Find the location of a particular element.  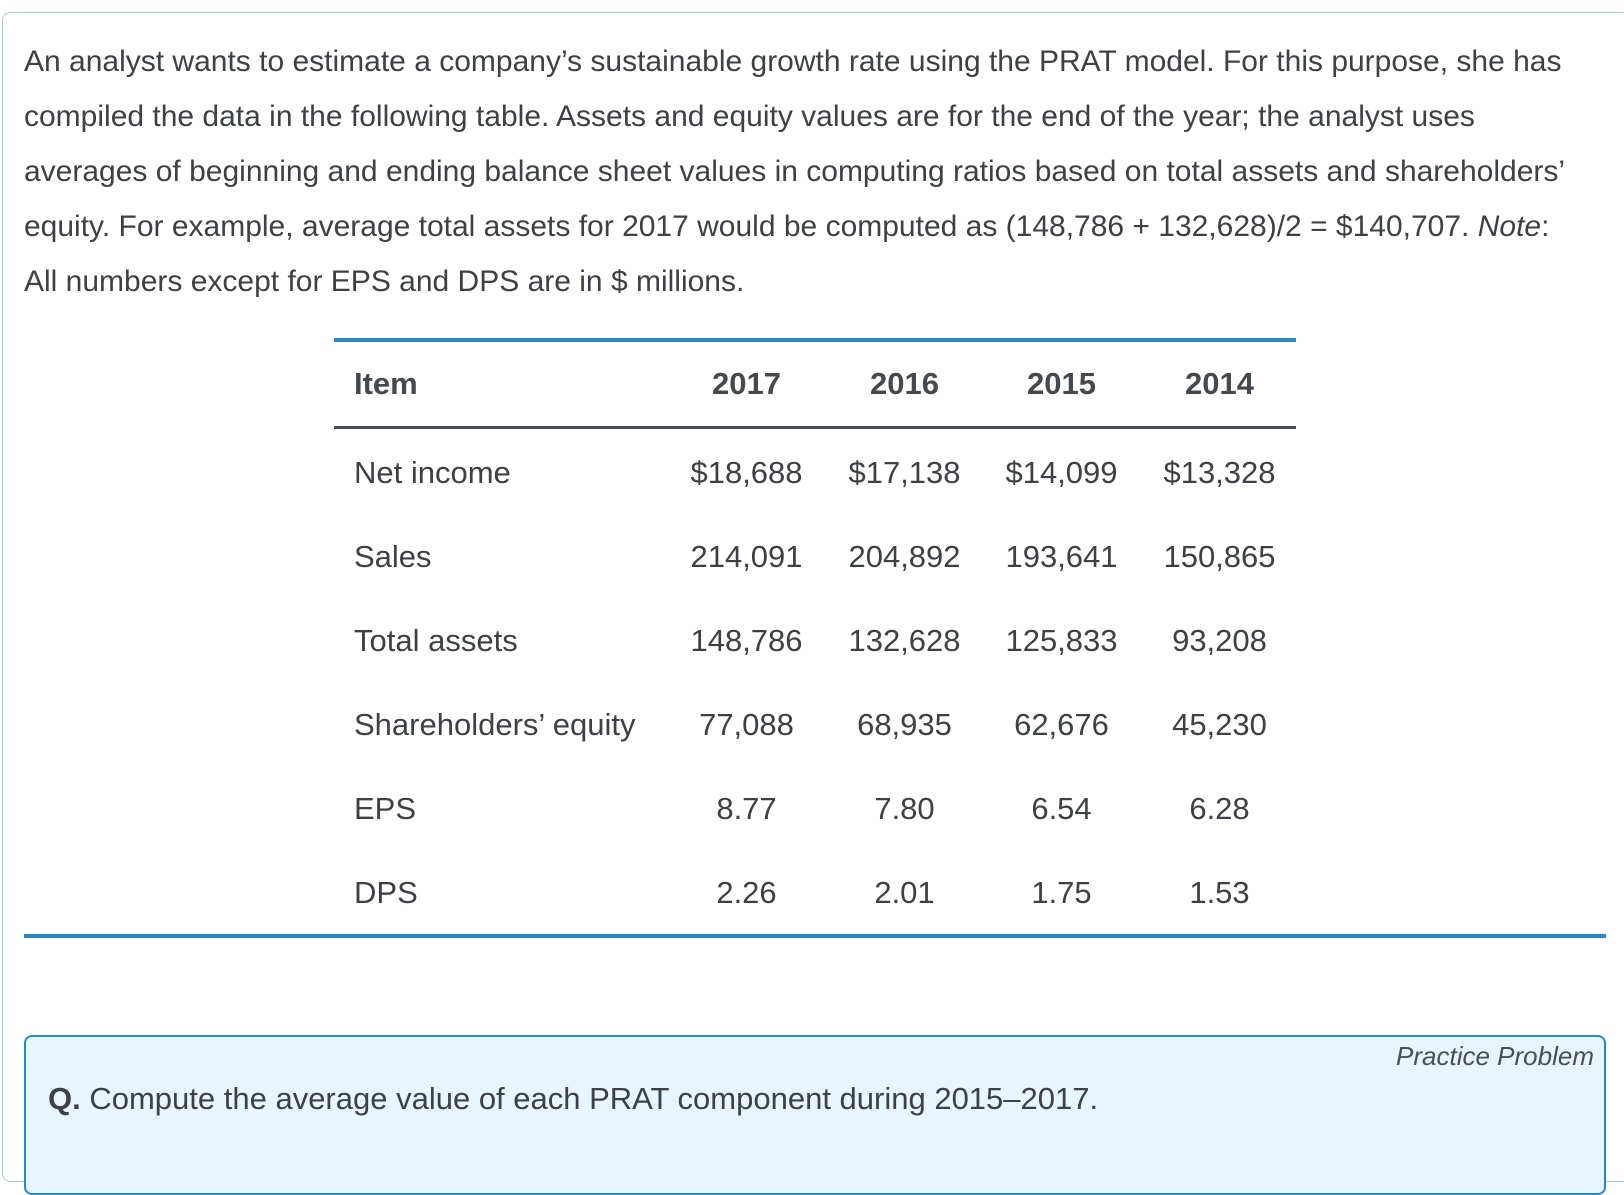

question-label: Q. is located at coordinates (64, 1098).